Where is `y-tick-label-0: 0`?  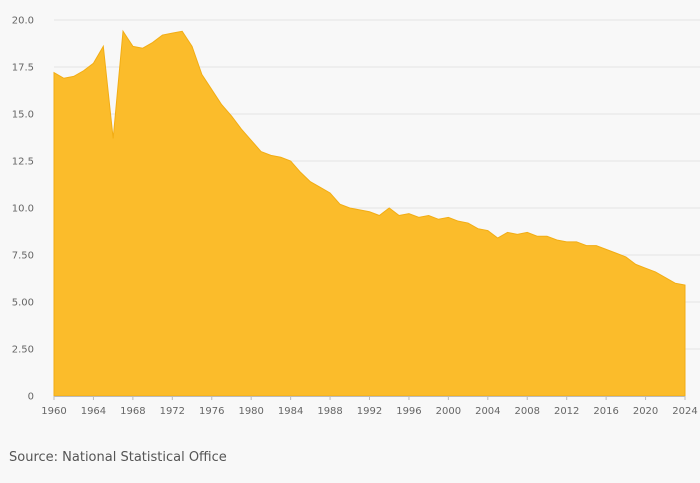 y-tick-label-0: 0 is located at coordinates (31, 397).